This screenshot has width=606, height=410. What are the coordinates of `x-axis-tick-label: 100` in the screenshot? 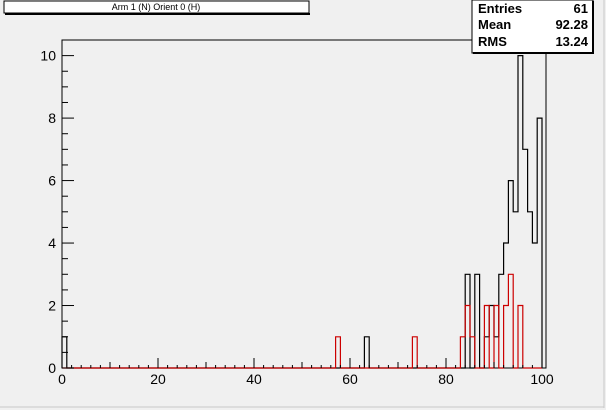 It's located at (542, 379).